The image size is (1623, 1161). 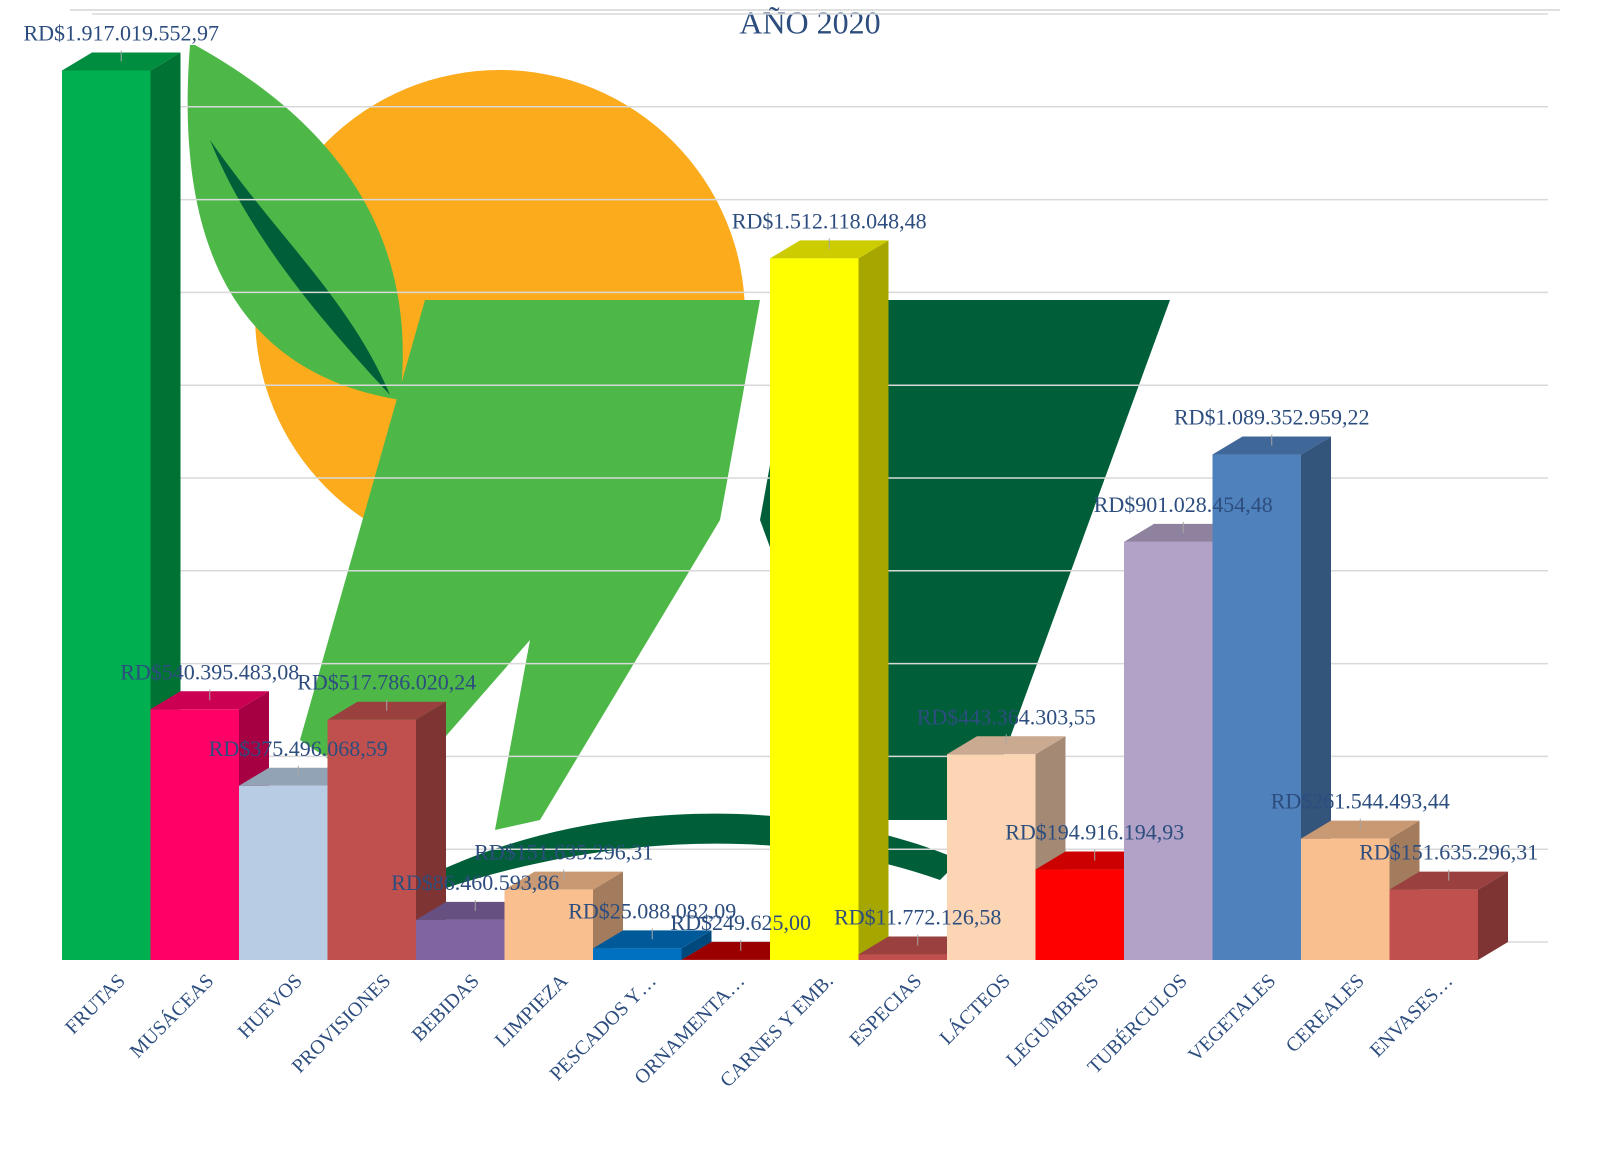 I want to click on value-label: RD$517.786.020,24, so click(x=386, y=682).